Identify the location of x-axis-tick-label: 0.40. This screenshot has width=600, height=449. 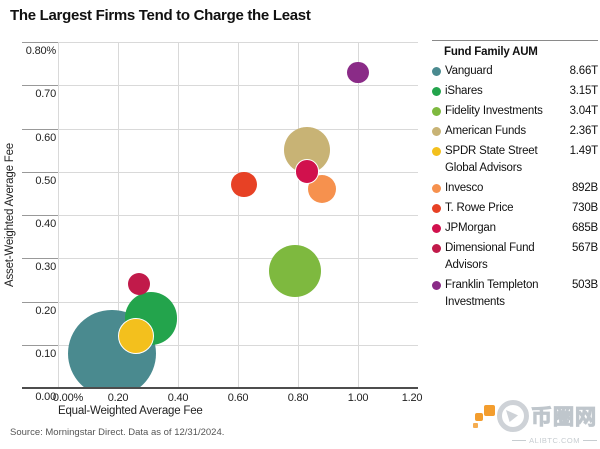
(178, 398).